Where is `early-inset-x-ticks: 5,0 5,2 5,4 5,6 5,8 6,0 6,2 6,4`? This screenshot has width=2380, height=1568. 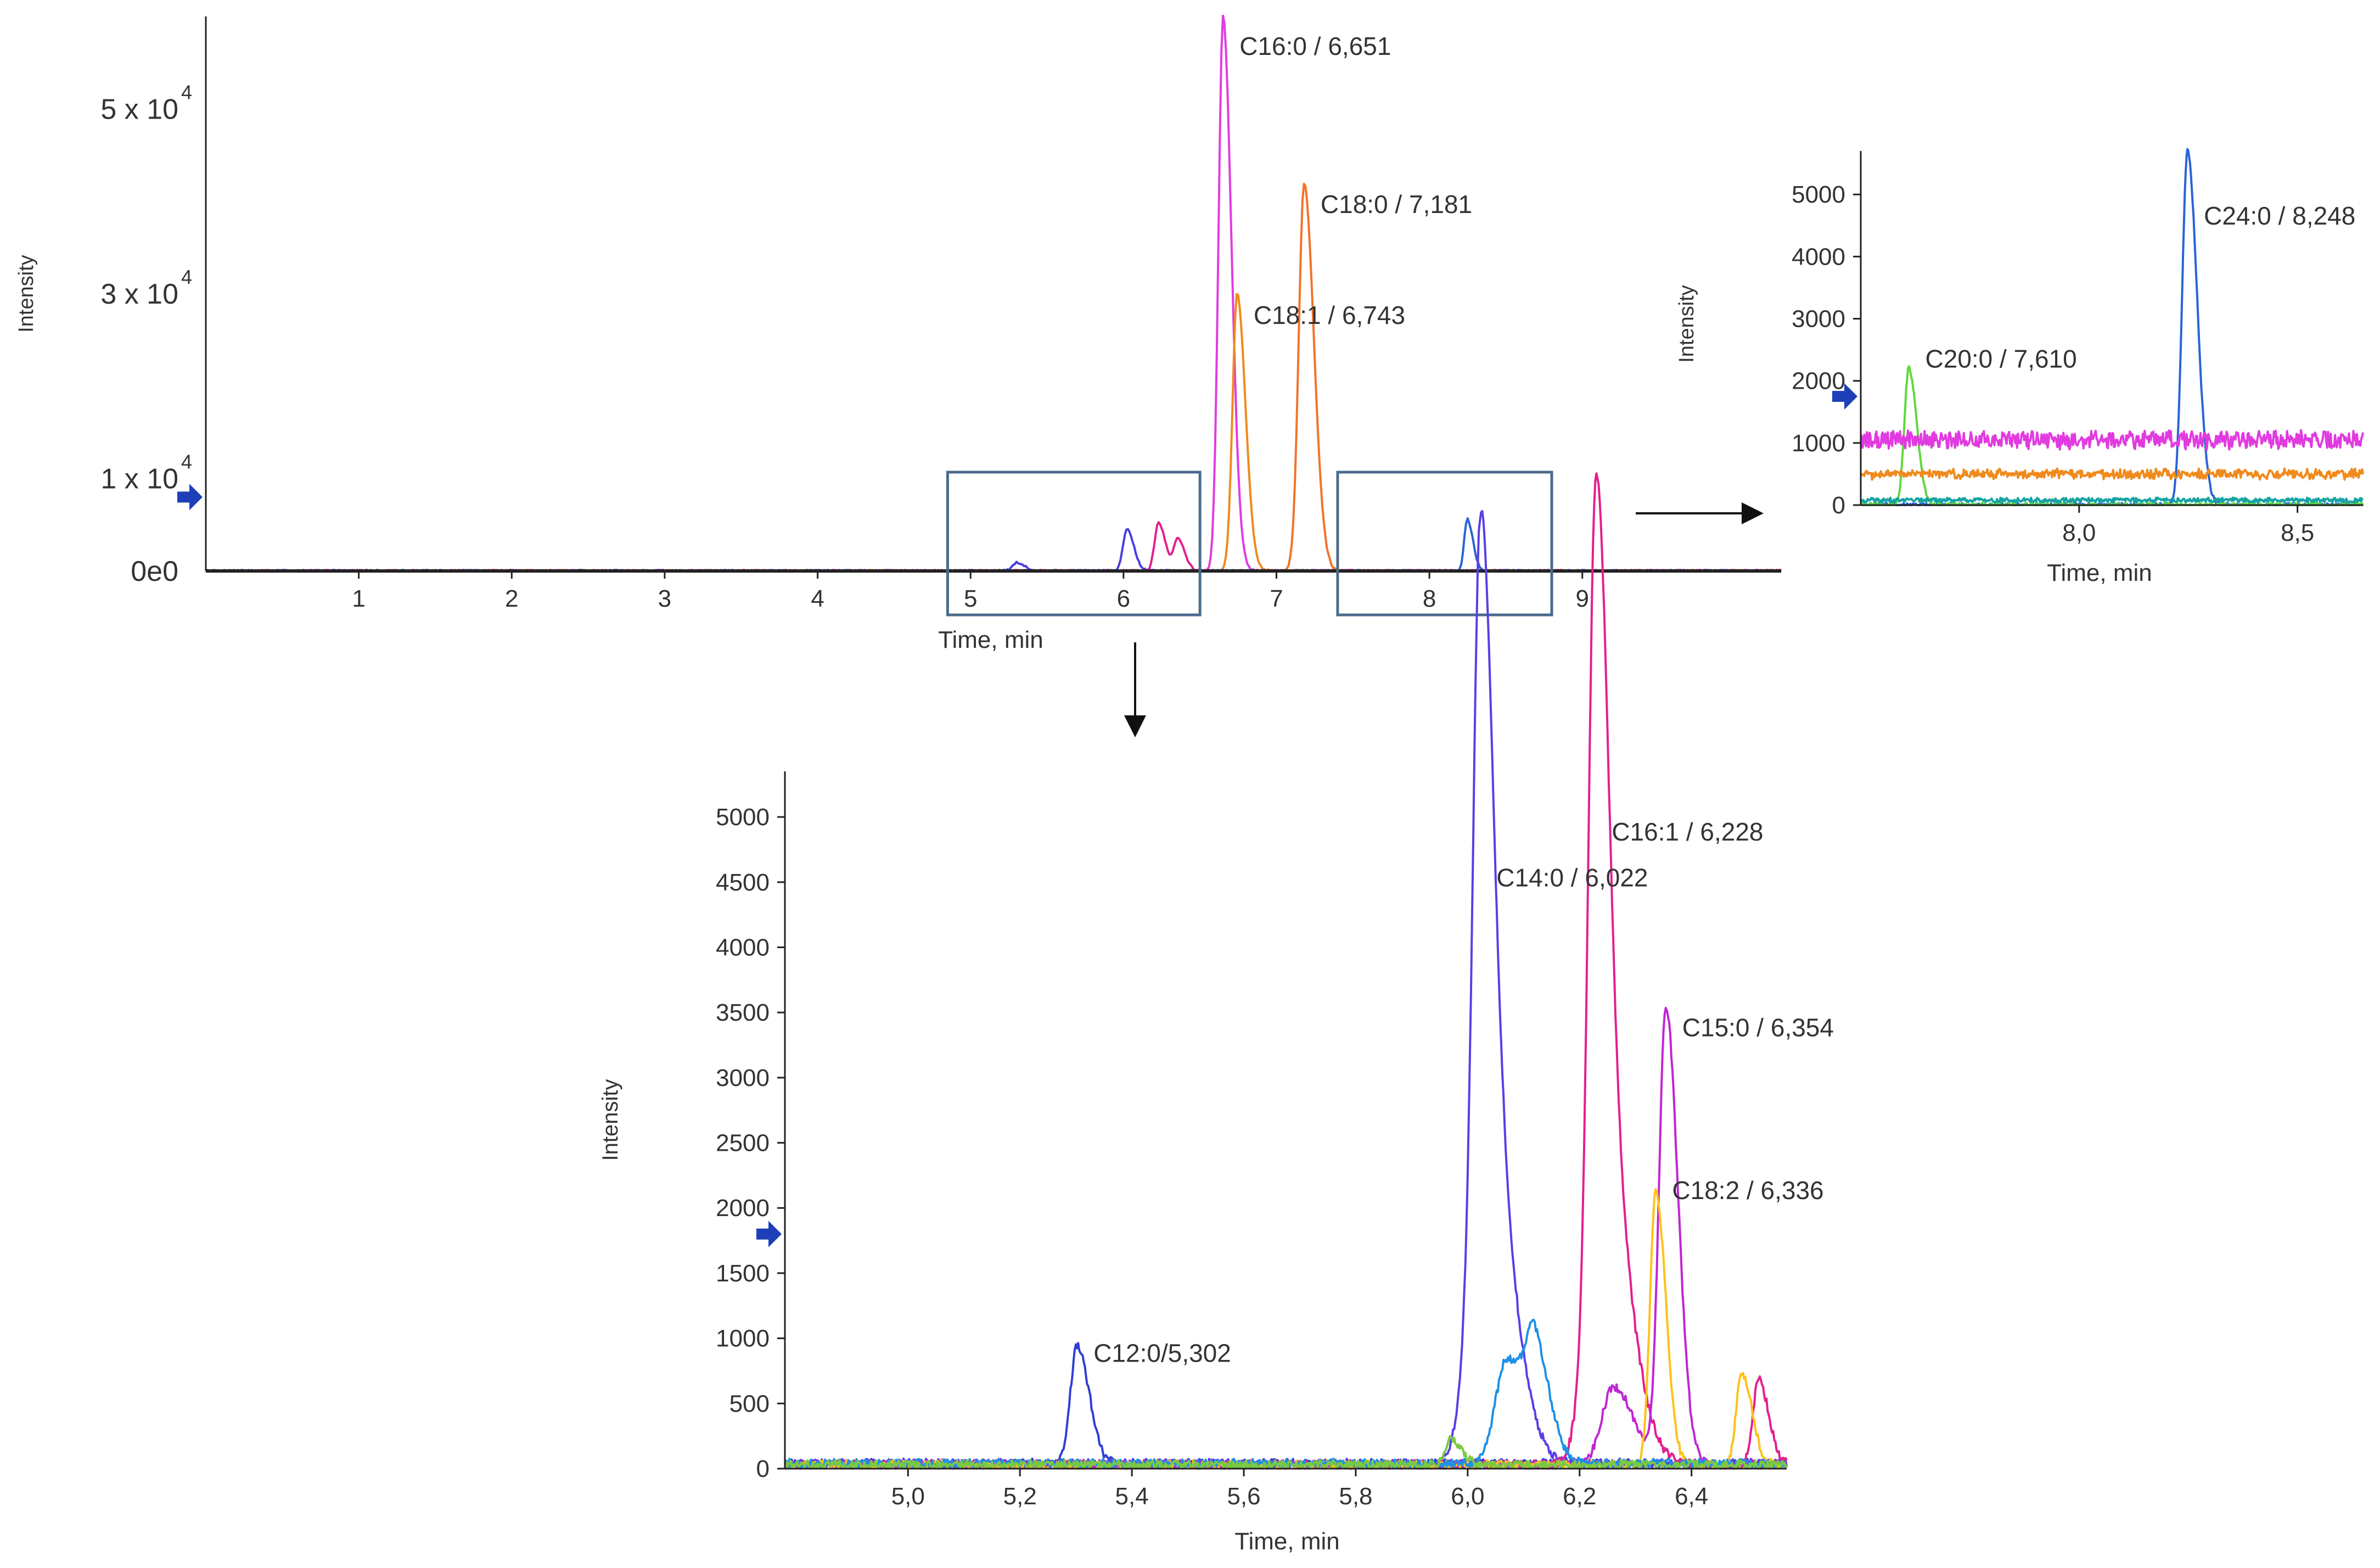 early-inset-x-ticks: 5,0 5,2 5,4 5,6 5,8 6,0 6,2 6,4 is located at coordinates (1299, 1489).